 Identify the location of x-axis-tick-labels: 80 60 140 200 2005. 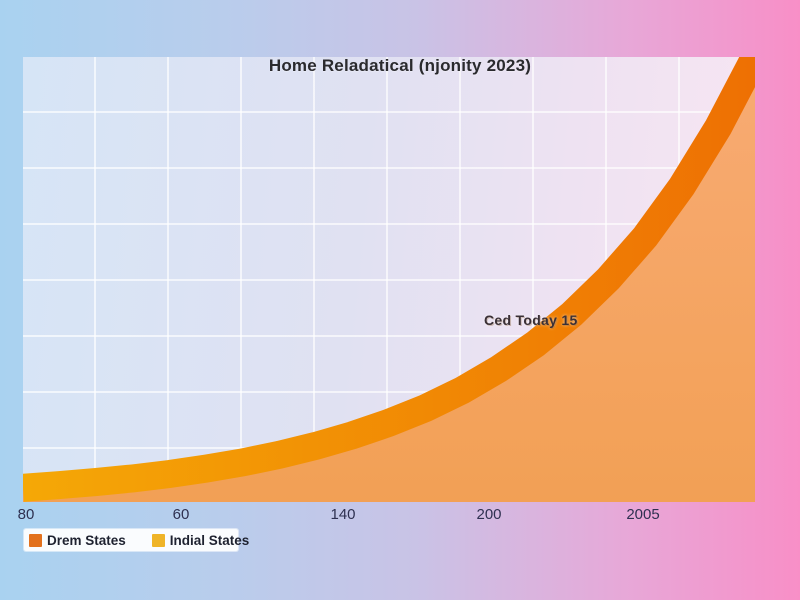
(400, 516).